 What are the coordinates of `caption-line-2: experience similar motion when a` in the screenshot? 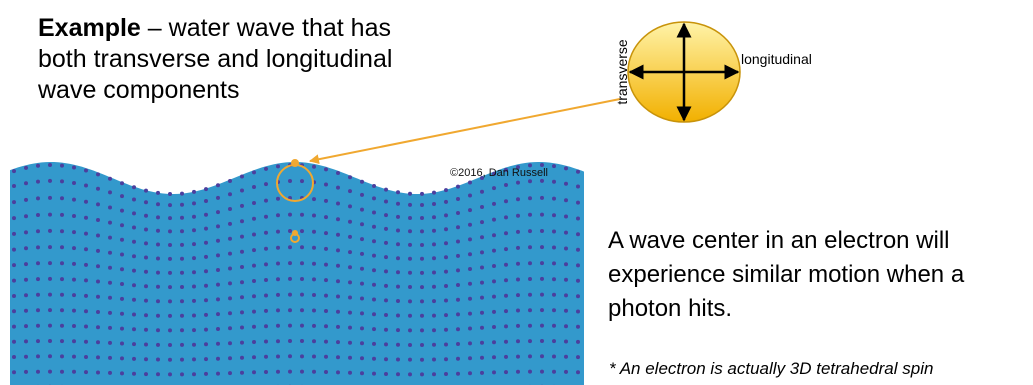 It's located at (786, 274).